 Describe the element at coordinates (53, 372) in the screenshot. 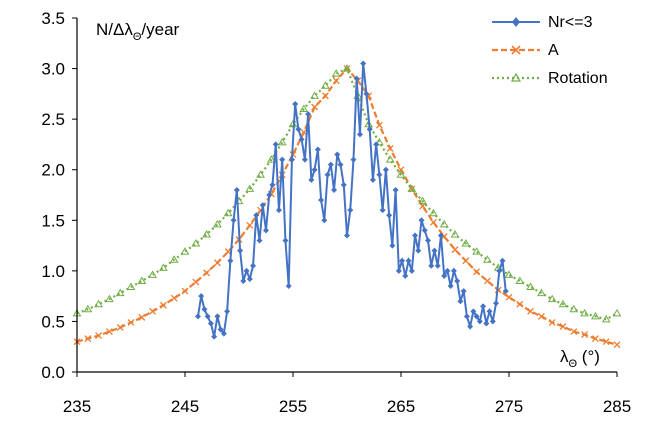

I see `y-tick-label-0: 0.0` at that location.